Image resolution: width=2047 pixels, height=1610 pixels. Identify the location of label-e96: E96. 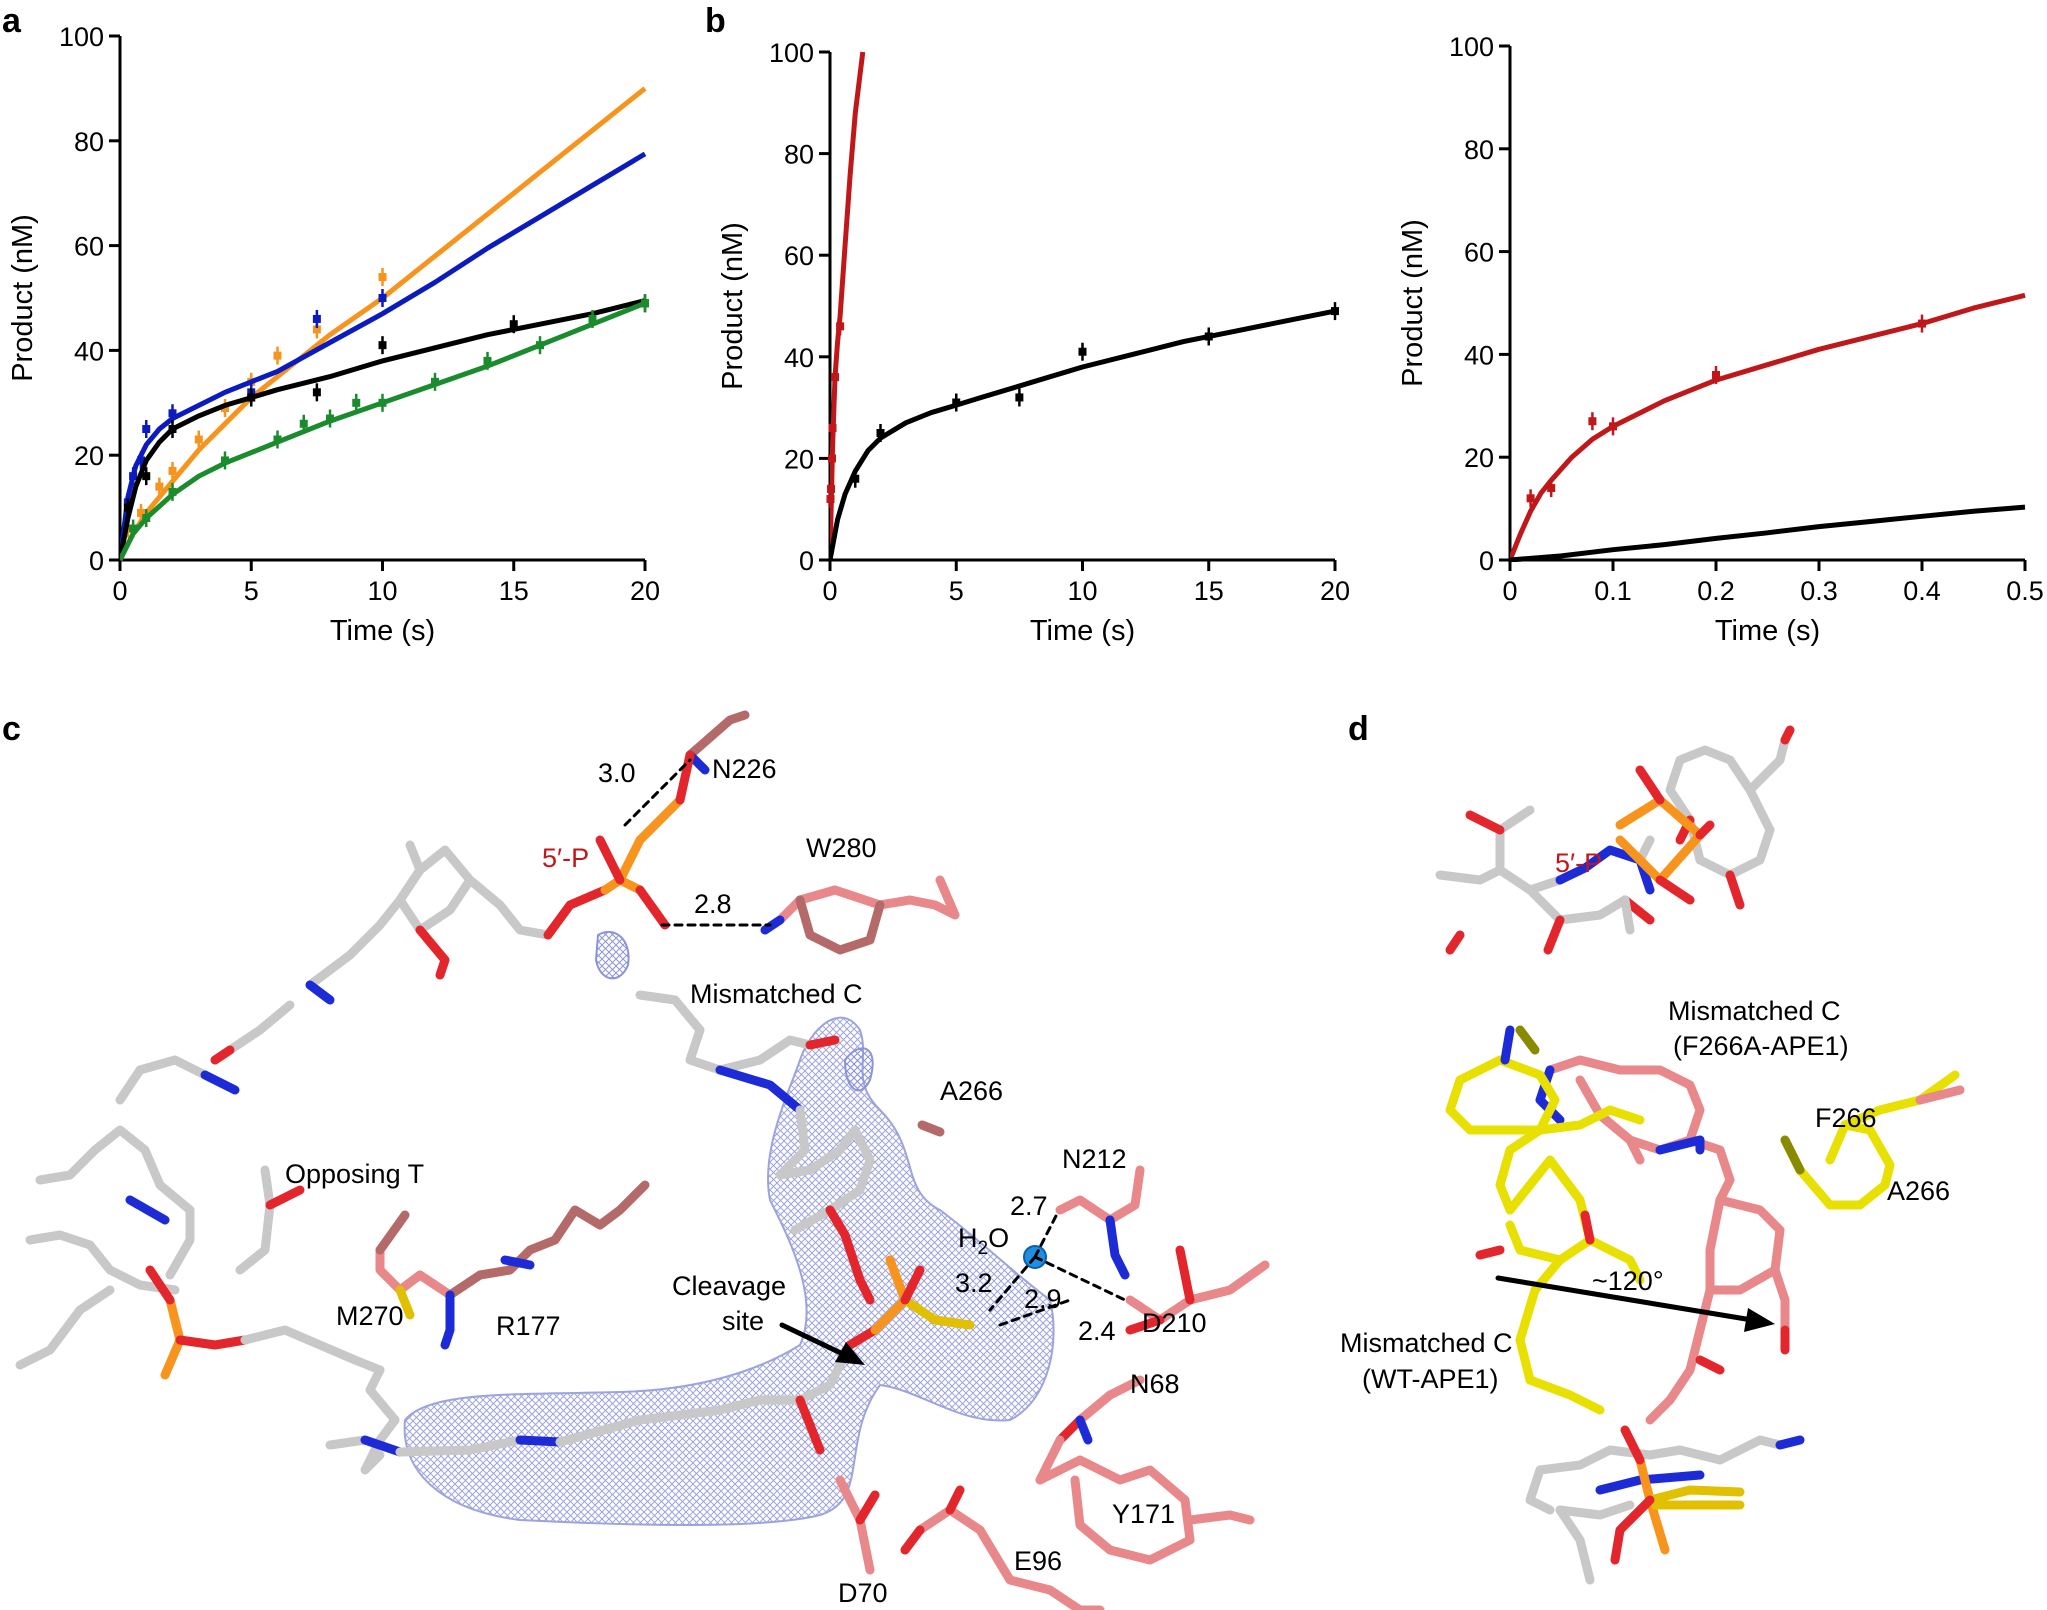
(1038, 1561).